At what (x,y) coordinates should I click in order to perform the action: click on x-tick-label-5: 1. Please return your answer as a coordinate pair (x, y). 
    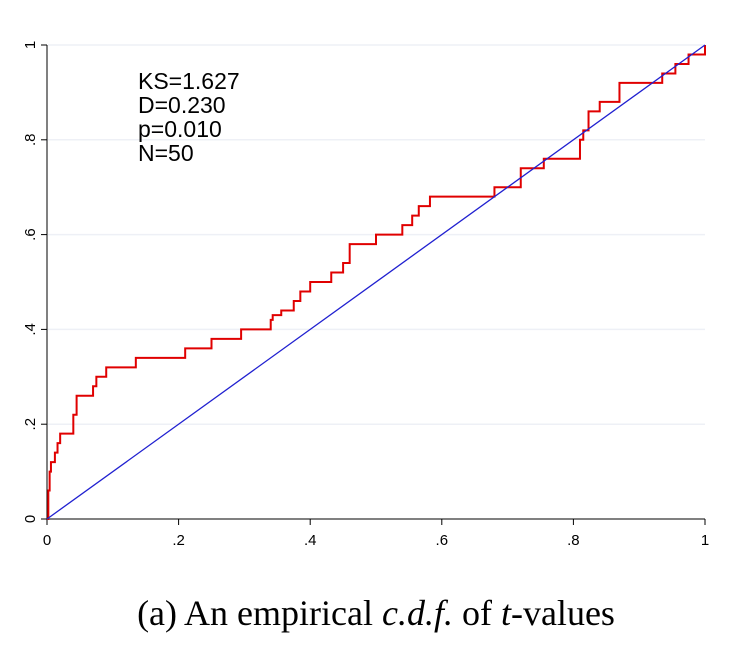
    Looking at the image, I should click on (705, 540).